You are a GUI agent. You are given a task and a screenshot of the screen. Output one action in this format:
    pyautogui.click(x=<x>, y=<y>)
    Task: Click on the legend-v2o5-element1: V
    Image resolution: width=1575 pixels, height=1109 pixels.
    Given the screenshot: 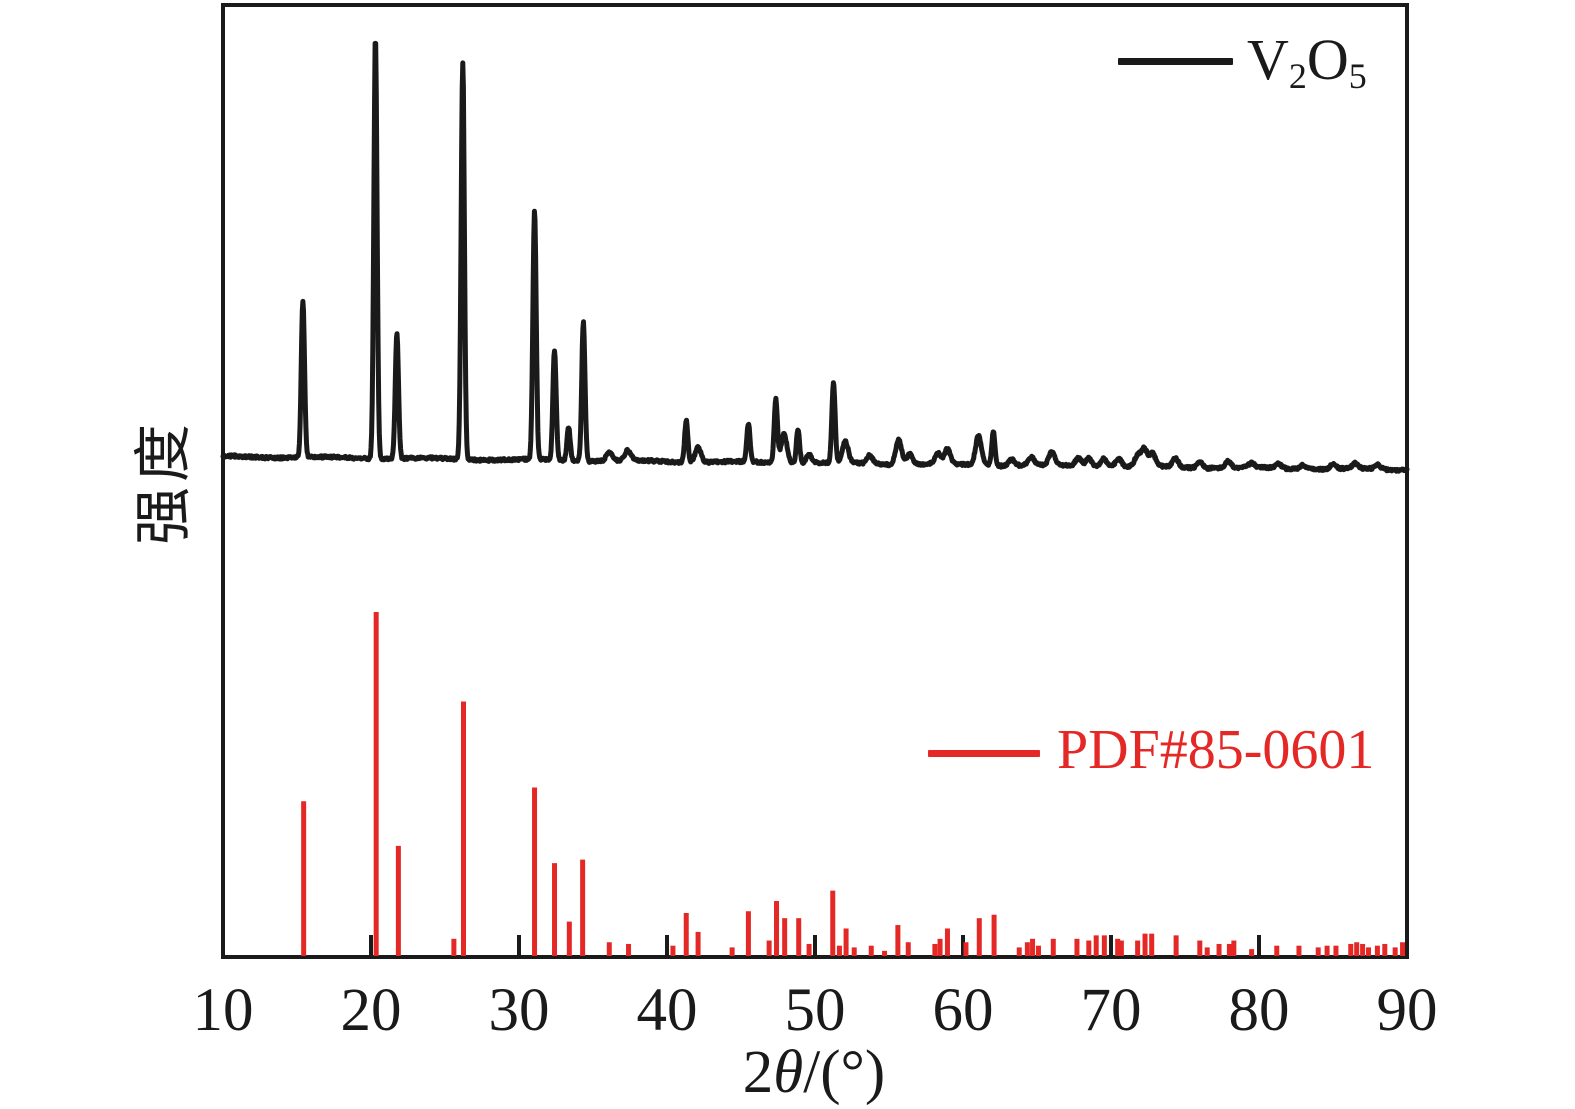 What is the action you would take?
    pyautogui.click(x=1268, y=59)
    